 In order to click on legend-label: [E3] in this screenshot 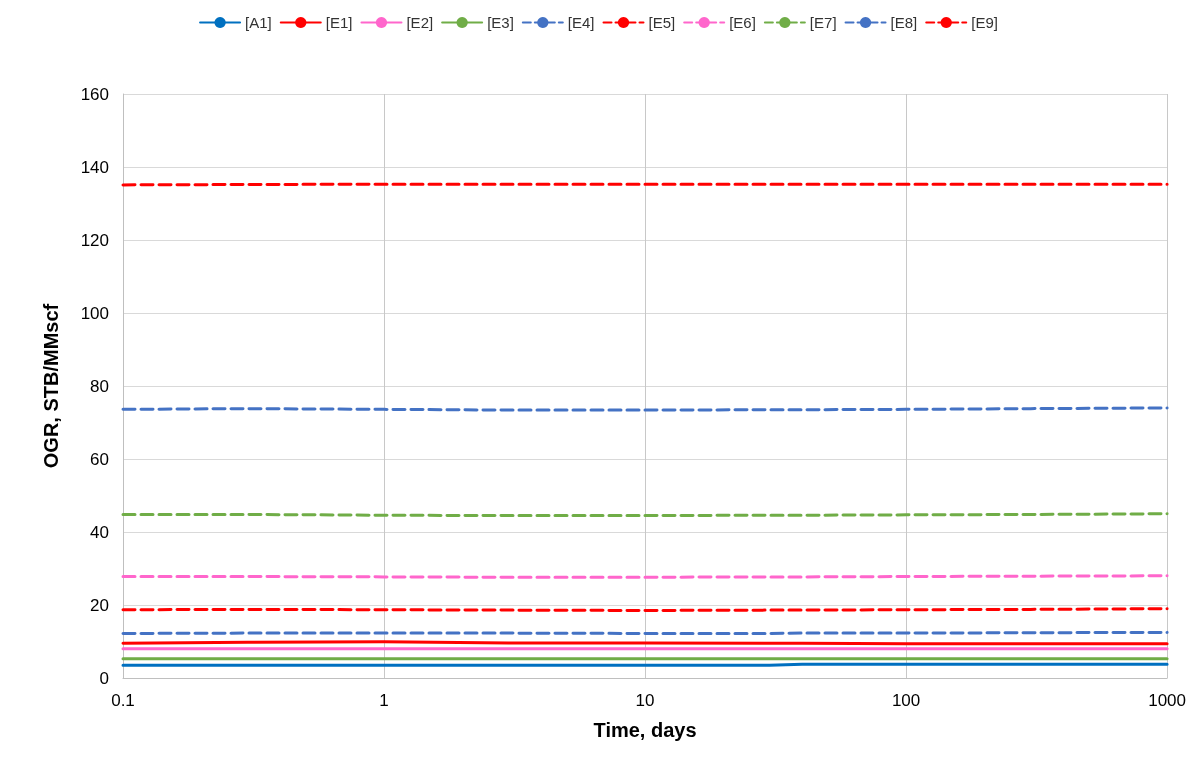, I will do `click(500, 22)`.